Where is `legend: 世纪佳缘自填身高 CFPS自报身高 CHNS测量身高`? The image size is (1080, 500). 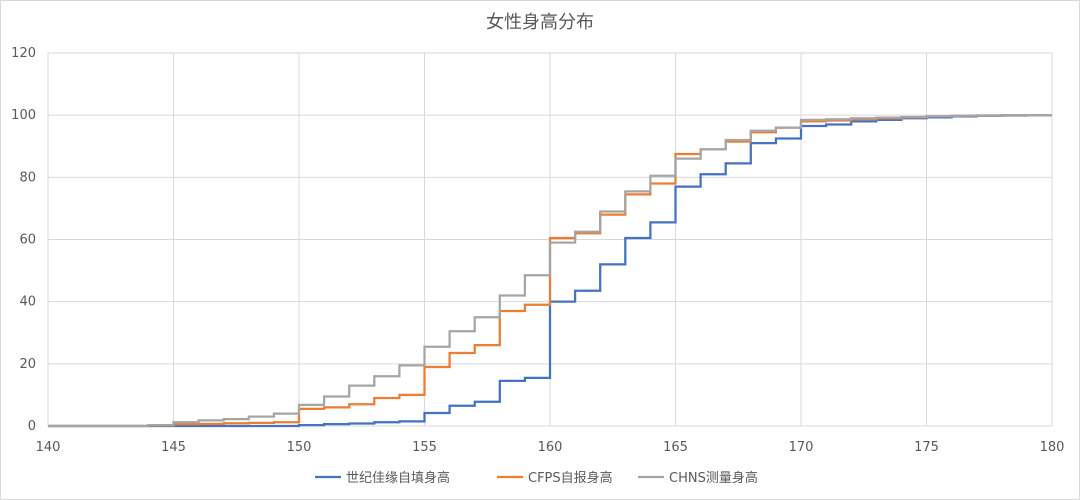
legend: 世纪佳缘自填身高 CFPS自报身高 CHNS测量身高 is located at coordinates (536, 478).